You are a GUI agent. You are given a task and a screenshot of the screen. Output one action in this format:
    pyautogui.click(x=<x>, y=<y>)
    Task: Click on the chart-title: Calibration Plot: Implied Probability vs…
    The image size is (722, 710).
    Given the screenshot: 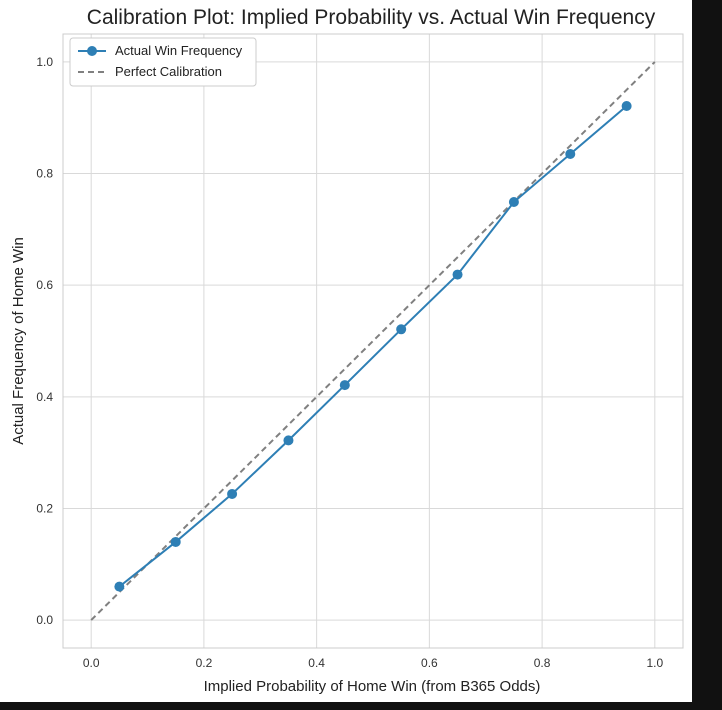 What is the action you would take?
    pyautogui.click(x=371, y=17)
    